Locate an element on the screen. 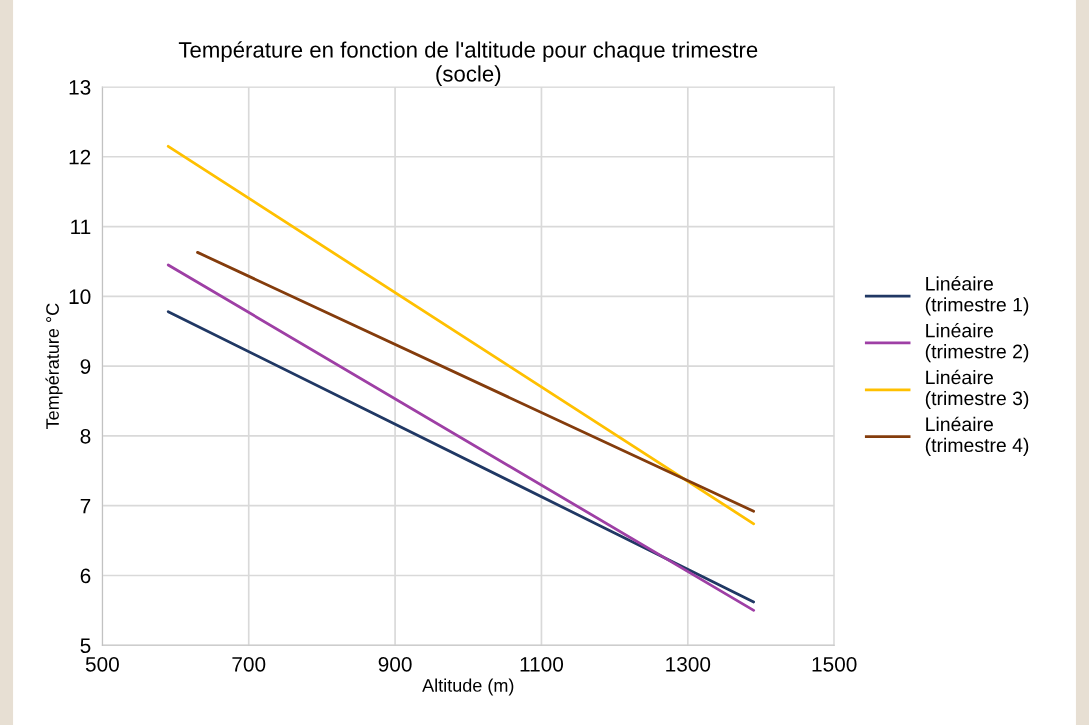 Image resolution: width=1089 pixels, height=725 pixels. x-tick-label: 1300 is located at coordinates (688, 664).